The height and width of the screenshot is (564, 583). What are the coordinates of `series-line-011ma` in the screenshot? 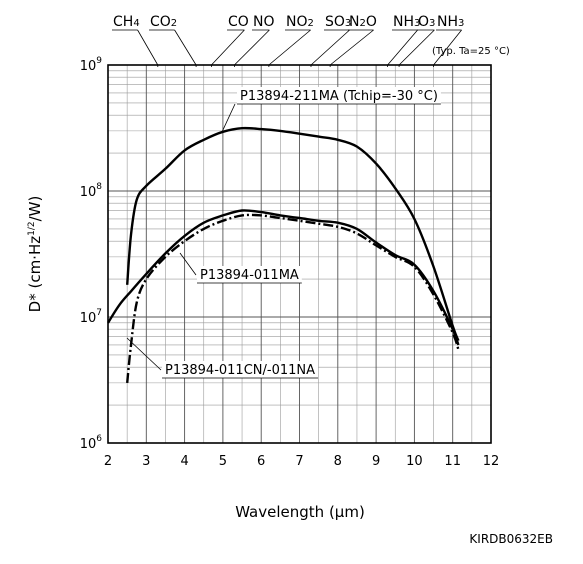 It's located at (283, 277).